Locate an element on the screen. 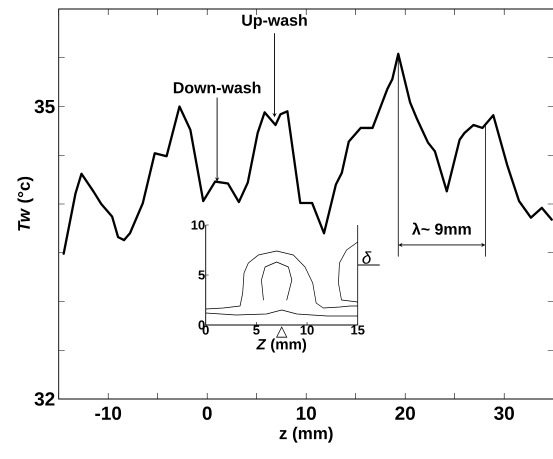 The image size is (553, 459). x-tick-label: 5 is located at coordinates (256, 330).